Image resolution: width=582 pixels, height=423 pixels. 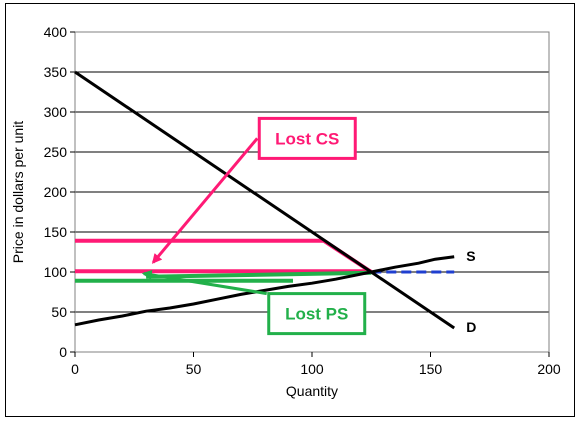 What do you see at coordinates (56, 72) in the screenshot?
I see `y-tick-label-350: 350` at bounding box center [56, 72].